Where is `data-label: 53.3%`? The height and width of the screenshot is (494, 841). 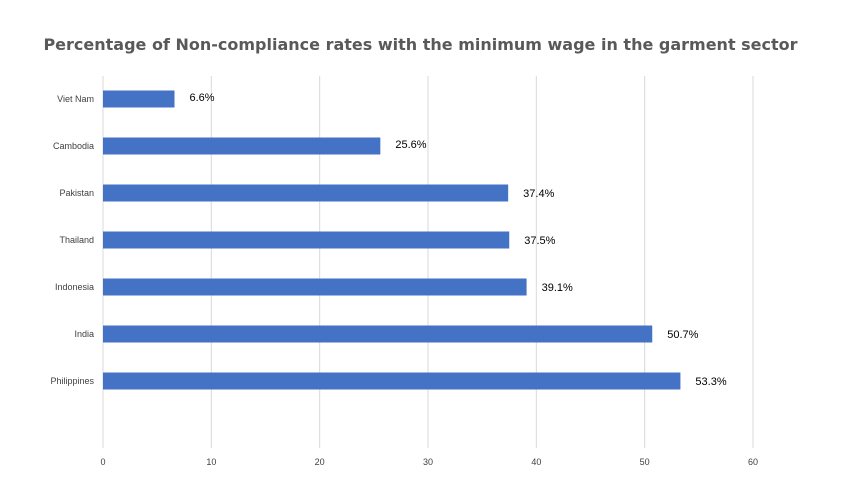
data-label: 53.3% is located at coordinates (710, 382).